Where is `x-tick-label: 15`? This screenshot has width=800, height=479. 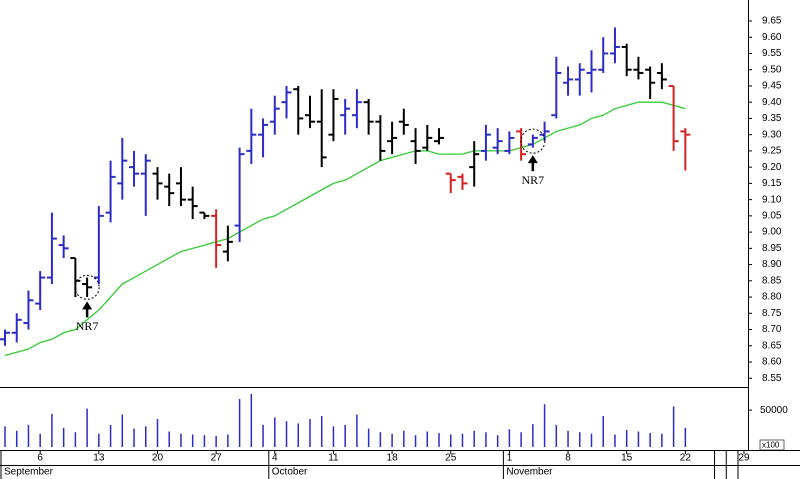
x-tick-label: 15 is located at coordinates (627, 458).